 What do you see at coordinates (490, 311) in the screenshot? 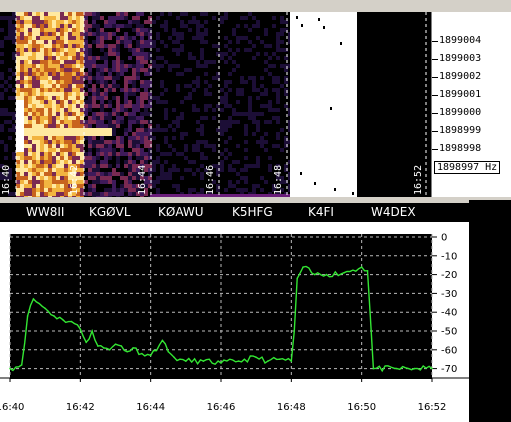
I see `right-side-panel` at bounding box center [490, 311].